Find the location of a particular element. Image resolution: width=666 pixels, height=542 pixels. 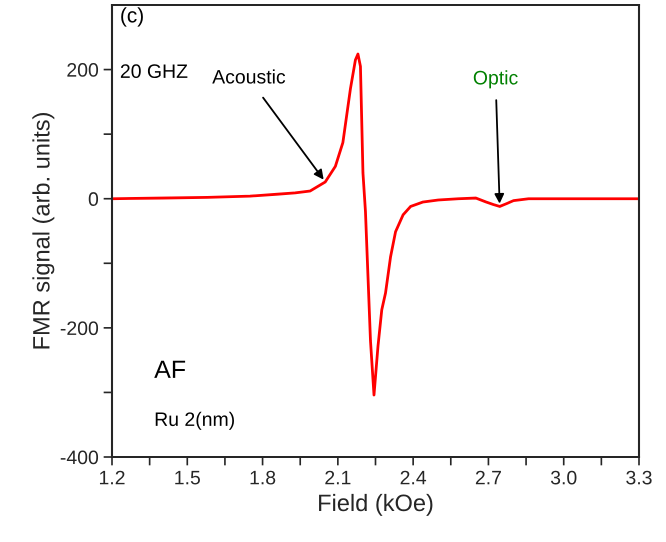

x-tick-label: 2.4 is located at coordinates (413, 477).